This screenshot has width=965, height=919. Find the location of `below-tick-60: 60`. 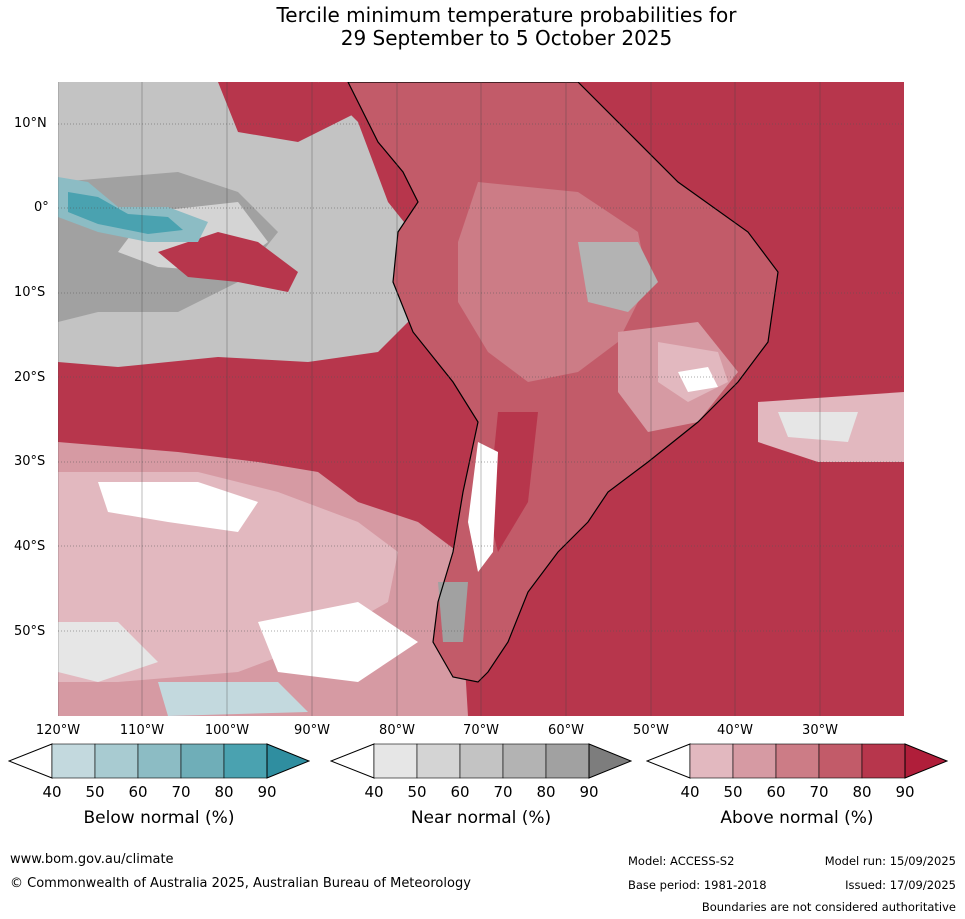

below-tick-60: 60 is located at coordinates (138, 792).